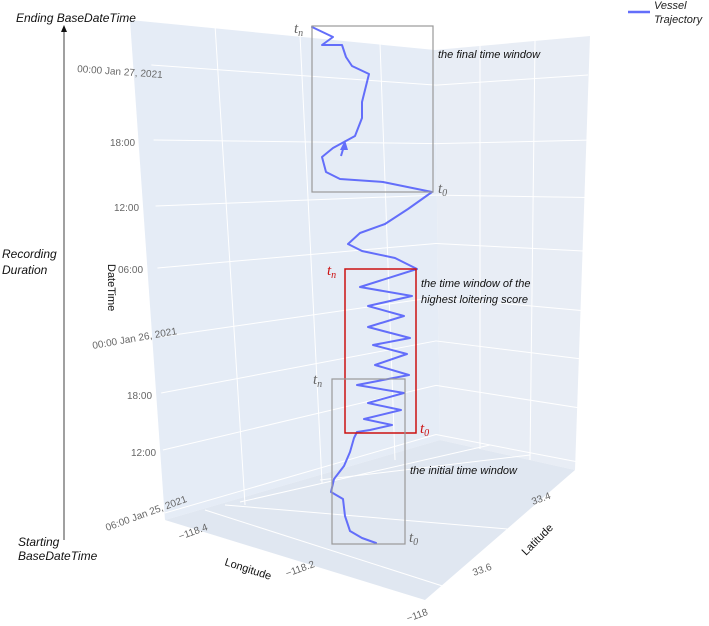 This screenshot has height=626, width=709. I want to click on z-tick-2: 18:00, so click(139, 396).